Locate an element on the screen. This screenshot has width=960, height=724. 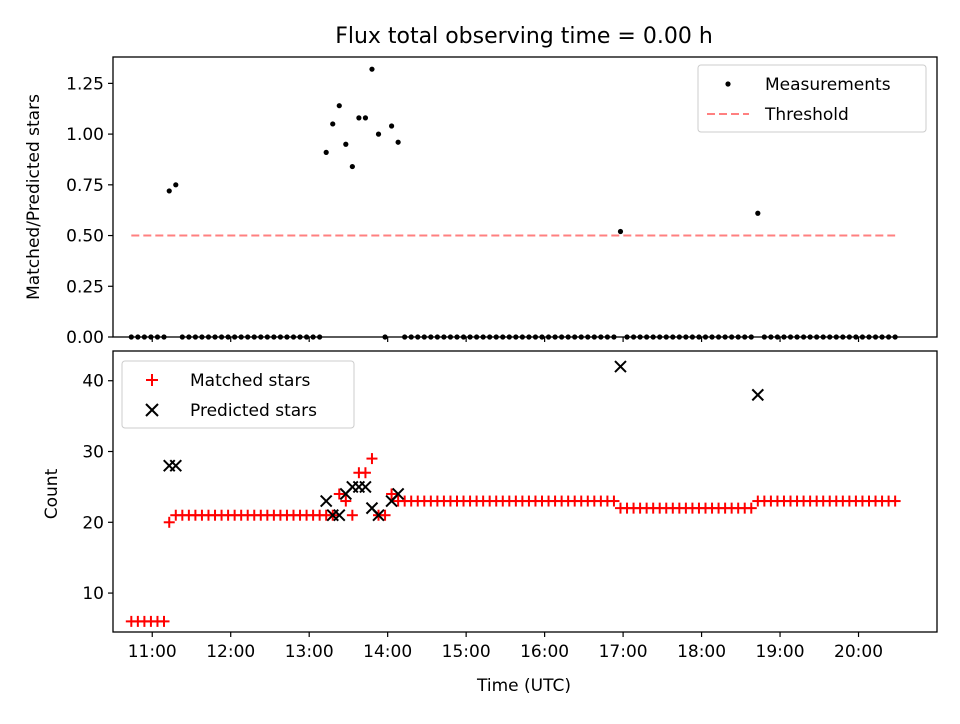
bottom-legend-box is located at coordinates (238, 394).